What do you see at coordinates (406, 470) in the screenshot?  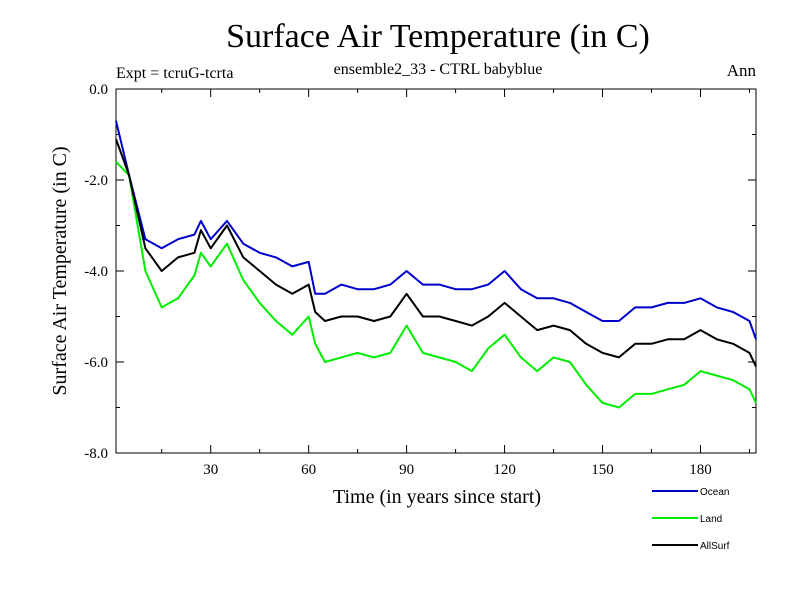 I see `x-tick-label: 90` at bounding box center [406, 470].